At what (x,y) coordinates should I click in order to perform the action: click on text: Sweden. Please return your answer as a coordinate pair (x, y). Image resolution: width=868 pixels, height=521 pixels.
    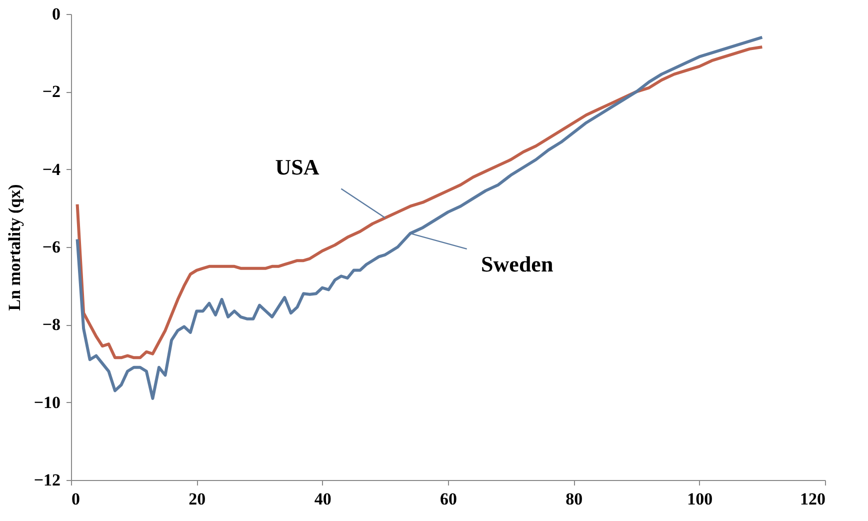
    Looking at the image, I should click on (517, 263).